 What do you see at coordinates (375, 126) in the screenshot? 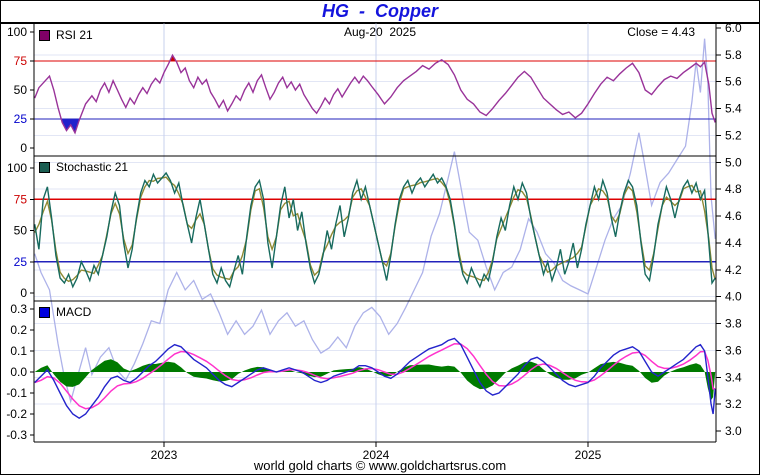
I see `rsi-oversold-fill` at bounding box center [375, 126].